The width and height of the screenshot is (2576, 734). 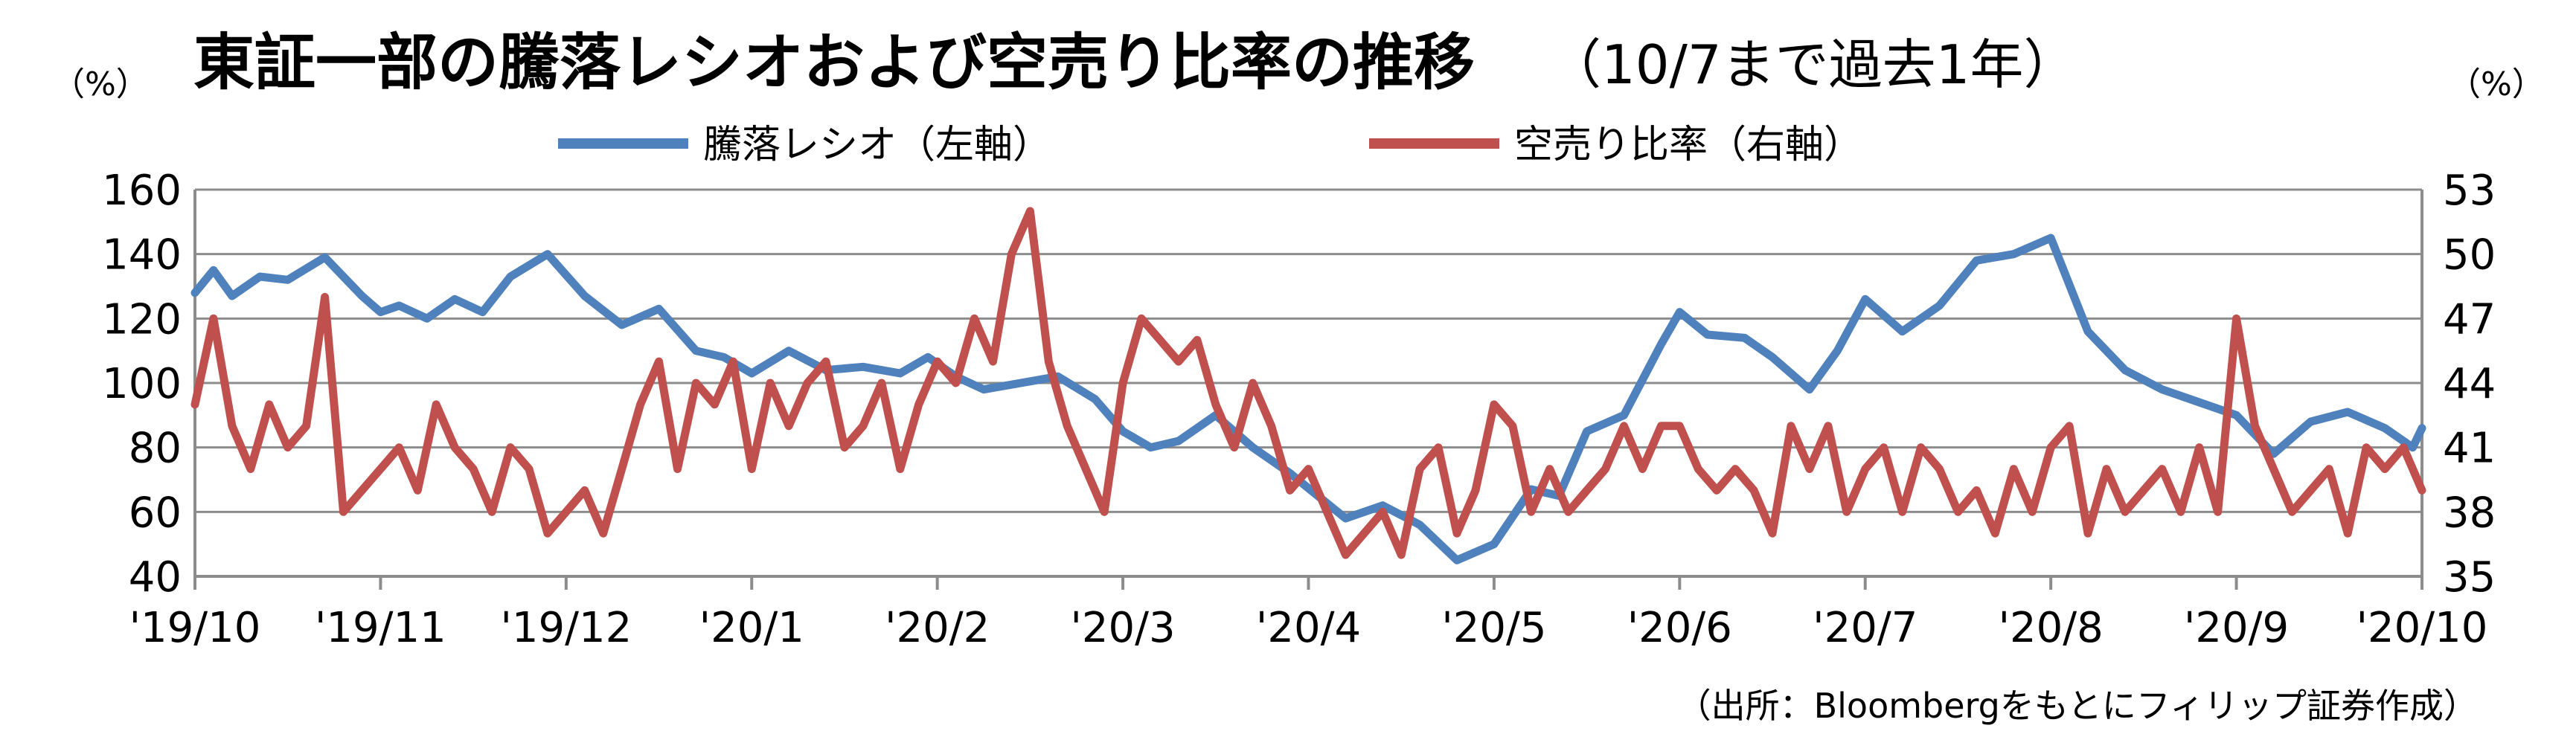 What do you see at coordinates (381, 628) in the screenshot?
I see `x-tick-label: '19/11` at bounding box center [381, 628].